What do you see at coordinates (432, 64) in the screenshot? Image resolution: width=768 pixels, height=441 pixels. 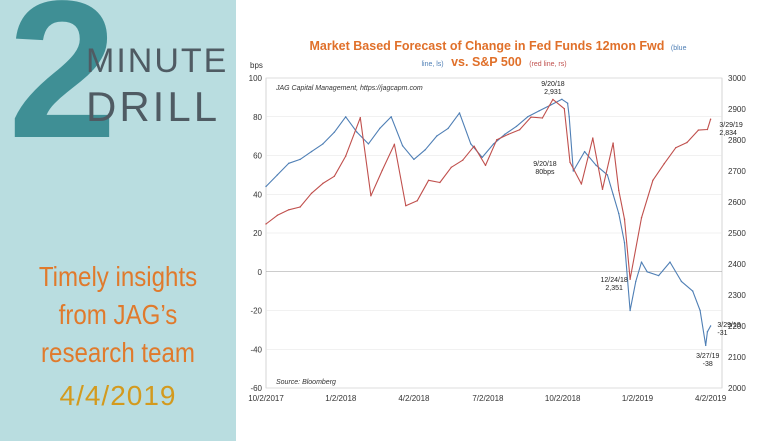 I see `chart-subtitle-note: line, ls)` at bounding box center [432, 64].